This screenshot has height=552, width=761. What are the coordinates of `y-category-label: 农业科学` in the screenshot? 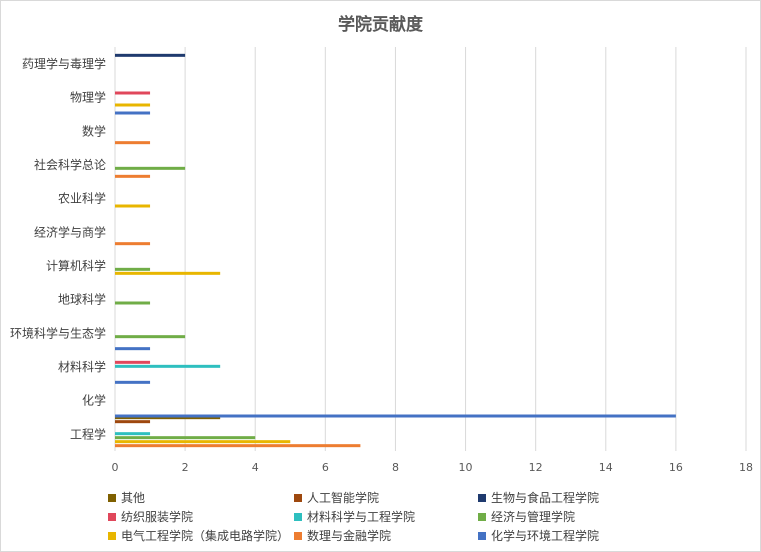 It's located at (82, 198).